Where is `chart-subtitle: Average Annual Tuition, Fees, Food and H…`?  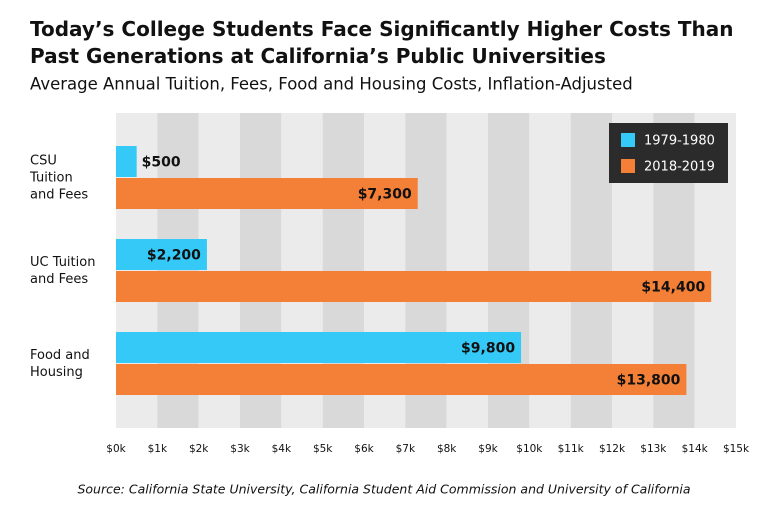
chart-subtitle: Average Annual Tuition, Fees, Food and H… is located at coordinates (331, 84).